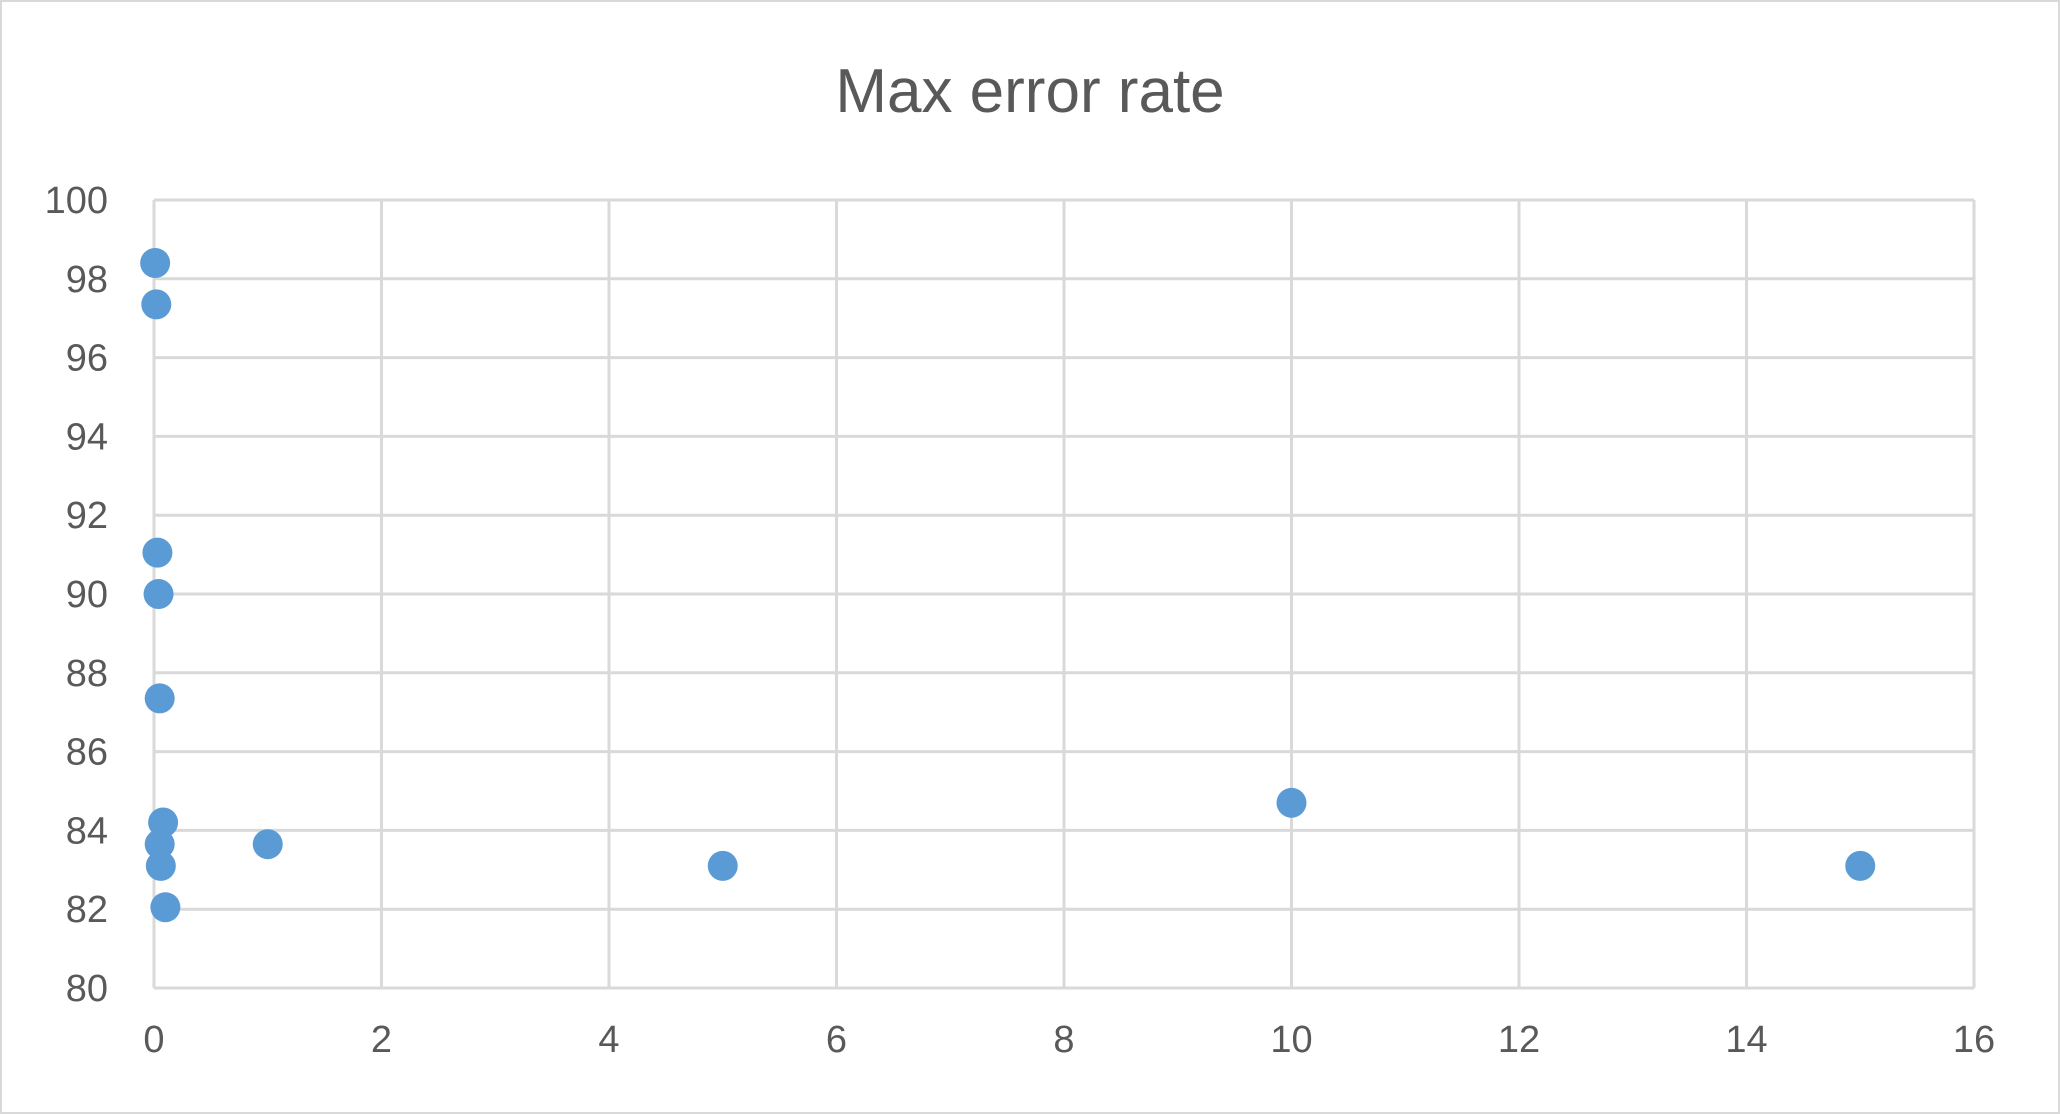 This screenshot has width=2060, height=1114. What do you see at coordinates (608, 1040) in the screenshot?
I see `x-tick-label: 4` at bounding box center [608, 1040].